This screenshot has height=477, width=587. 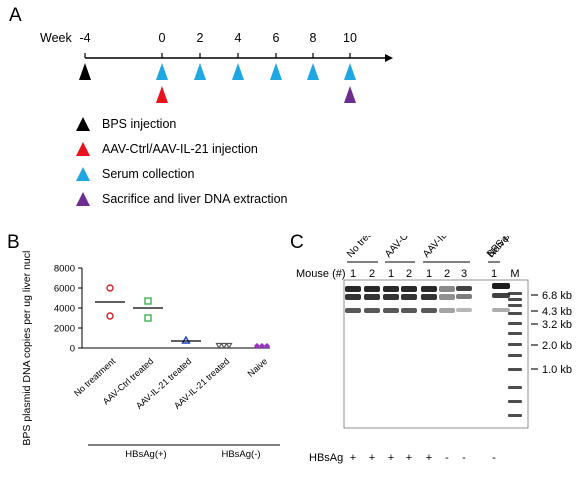 I want to click on legend-label: Sacrifice and liver DNA extraction, so click(x=195, y=199).